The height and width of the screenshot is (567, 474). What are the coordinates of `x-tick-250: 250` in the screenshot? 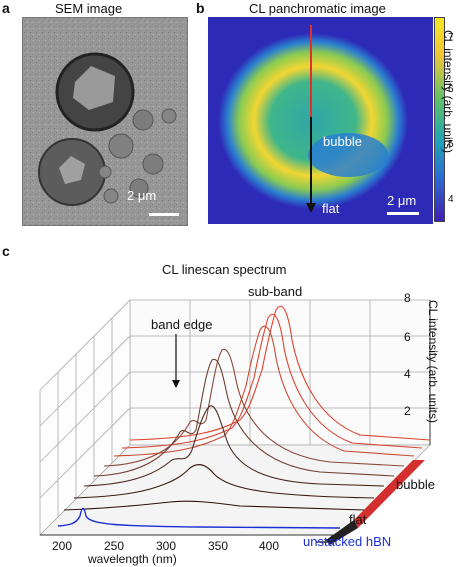 It's located at (114, 546).